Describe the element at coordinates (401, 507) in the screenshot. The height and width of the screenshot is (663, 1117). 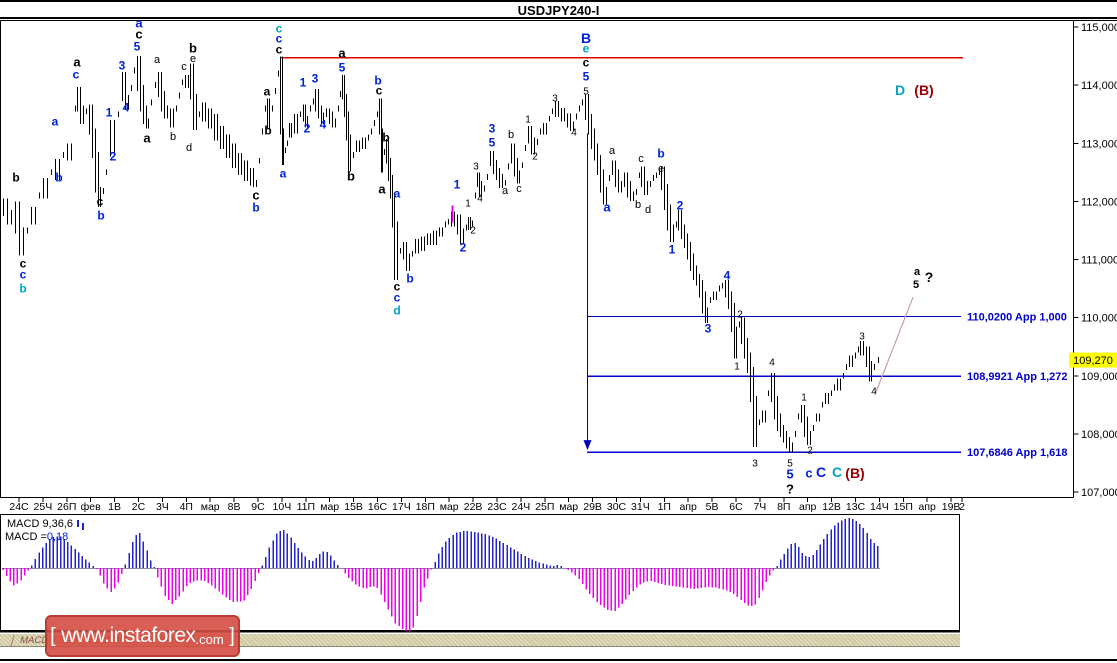
I see `svg-text: 17Ч` at that location.